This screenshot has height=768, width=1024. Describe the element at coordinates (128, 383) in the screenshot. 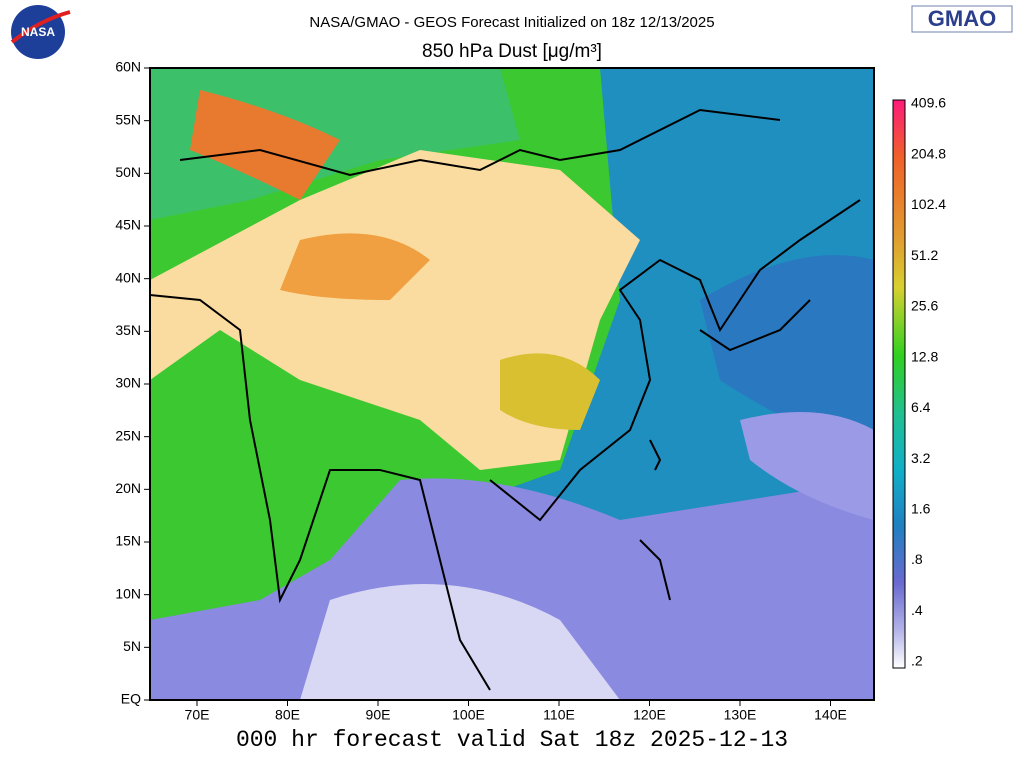

I see `lat-label: 30N` at that location.